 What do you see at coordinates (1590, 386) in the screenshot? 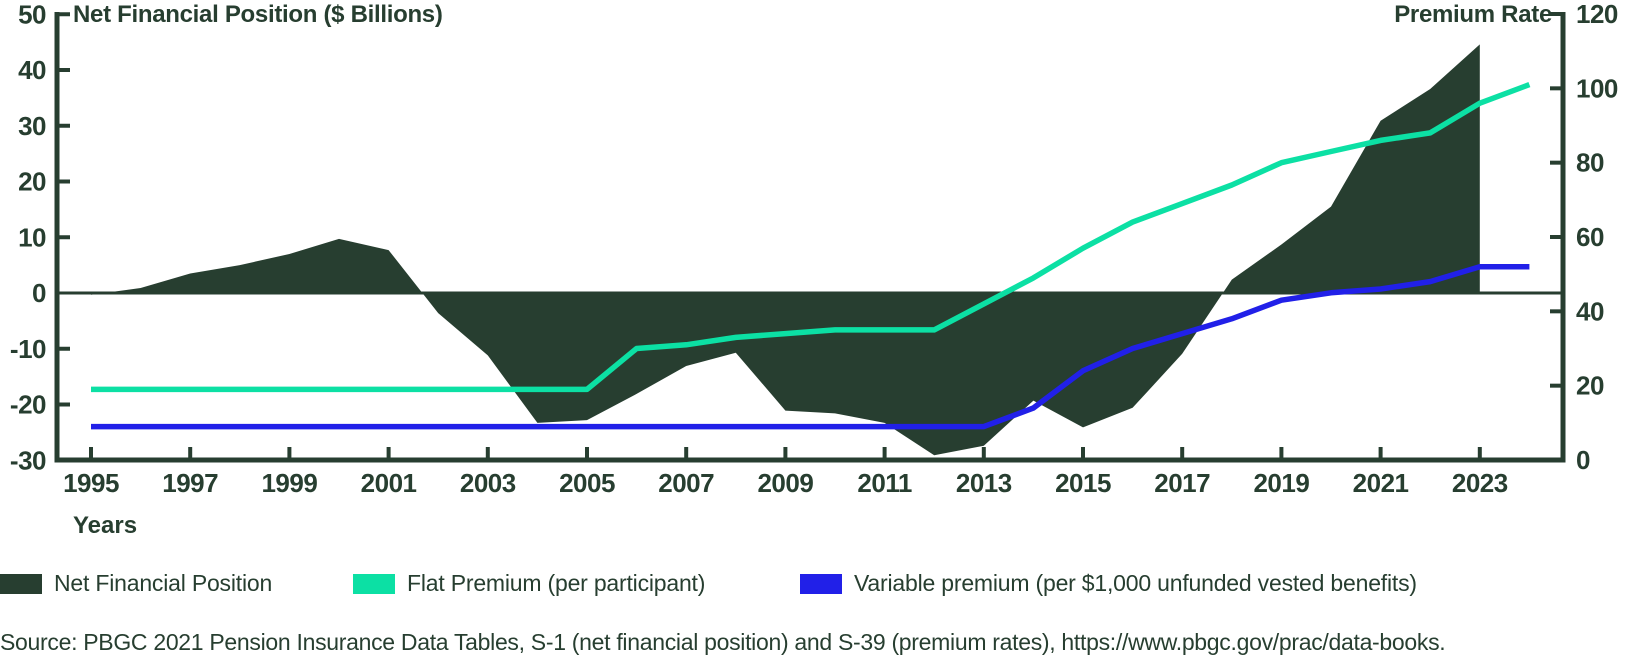
I see `right-axis-tick-label: 20` at bounding box center [1590, 386].